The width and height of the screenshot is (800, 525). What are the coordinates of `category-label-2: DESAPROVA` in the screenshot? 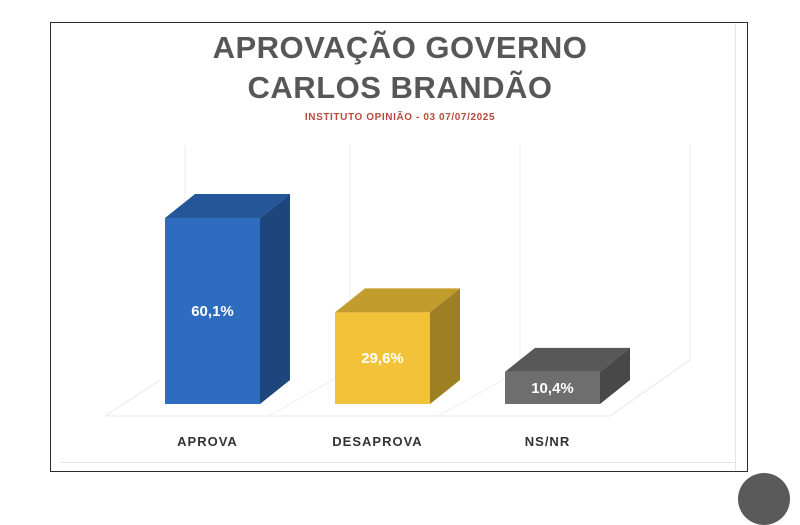 It's located at (377, 441).